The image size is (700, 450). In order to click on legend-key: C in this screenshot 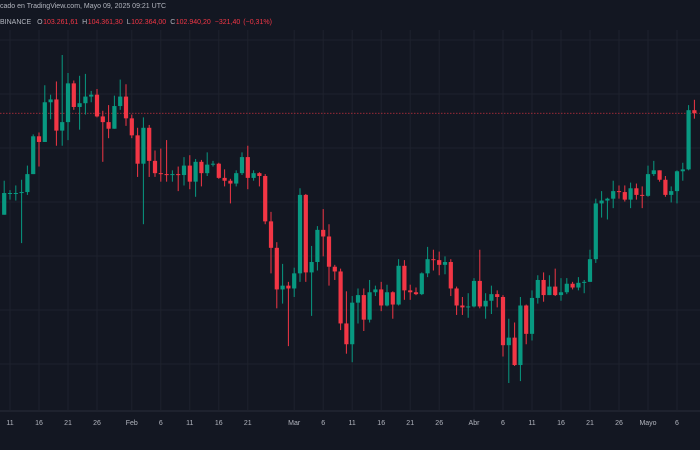, I will do `click(172, 22)`.